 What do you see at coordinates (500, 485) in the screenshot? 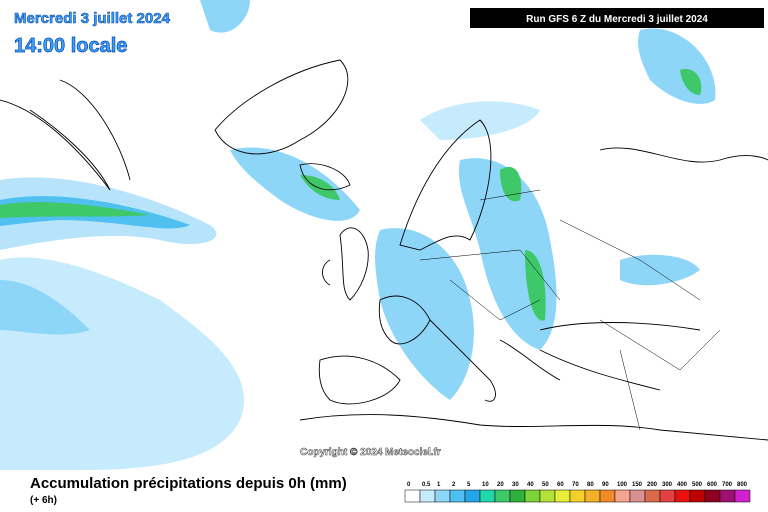
I see `scale-label: 20` at bounding box center [500, 485].